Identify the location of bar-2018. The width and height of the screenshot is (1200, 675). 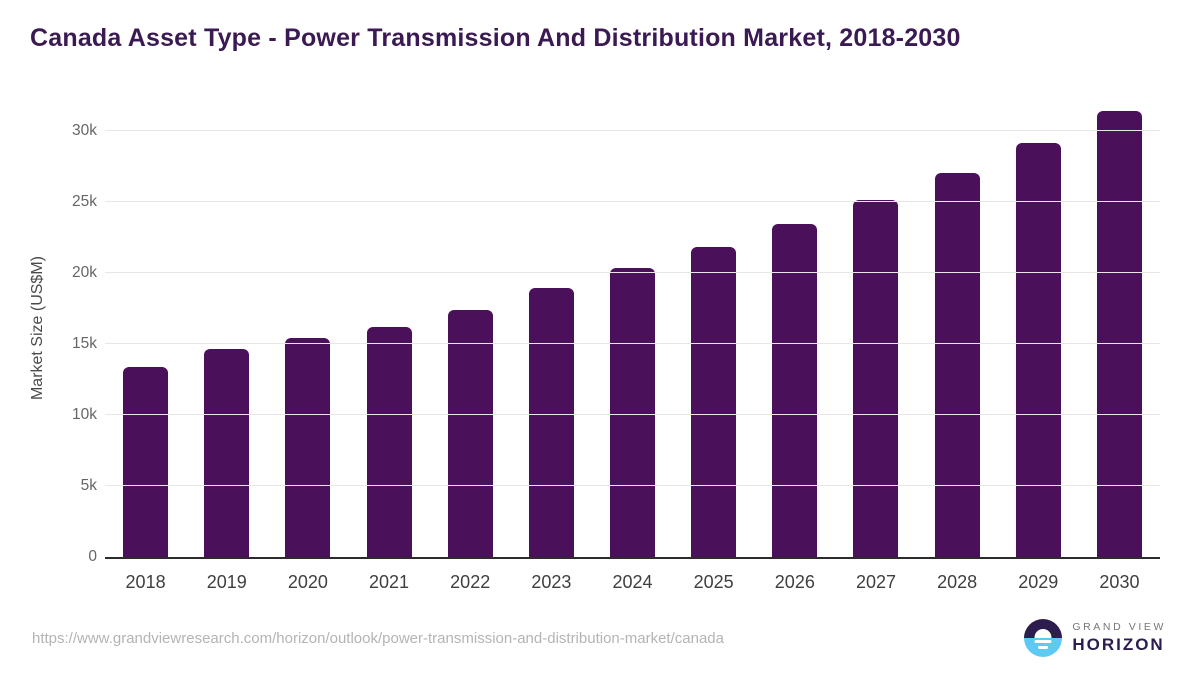
(146, 461).